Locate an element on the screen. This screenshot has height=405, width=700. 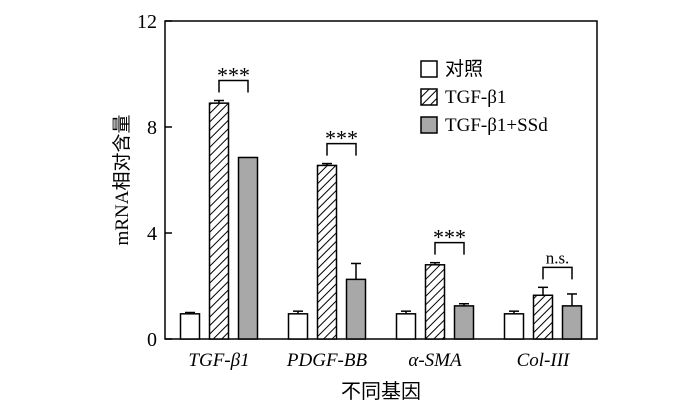
category-label: α-SMA is located at coordinates (435, 360).